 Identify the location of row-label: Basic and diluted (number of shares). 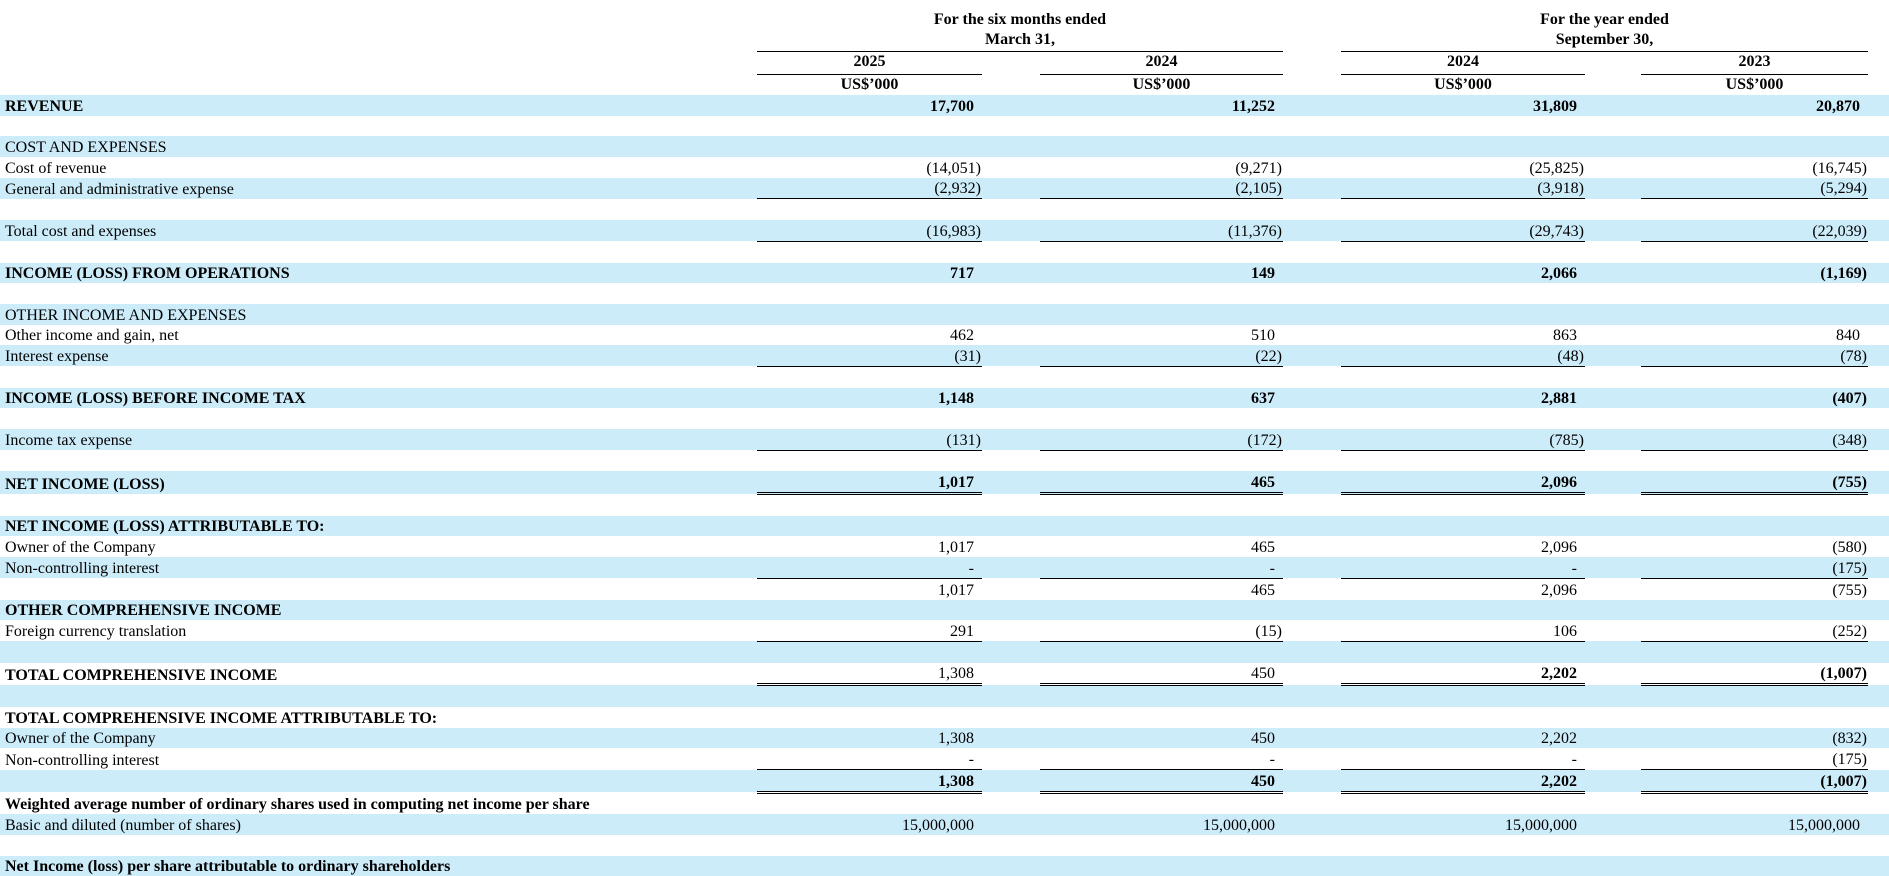
(123, 826).